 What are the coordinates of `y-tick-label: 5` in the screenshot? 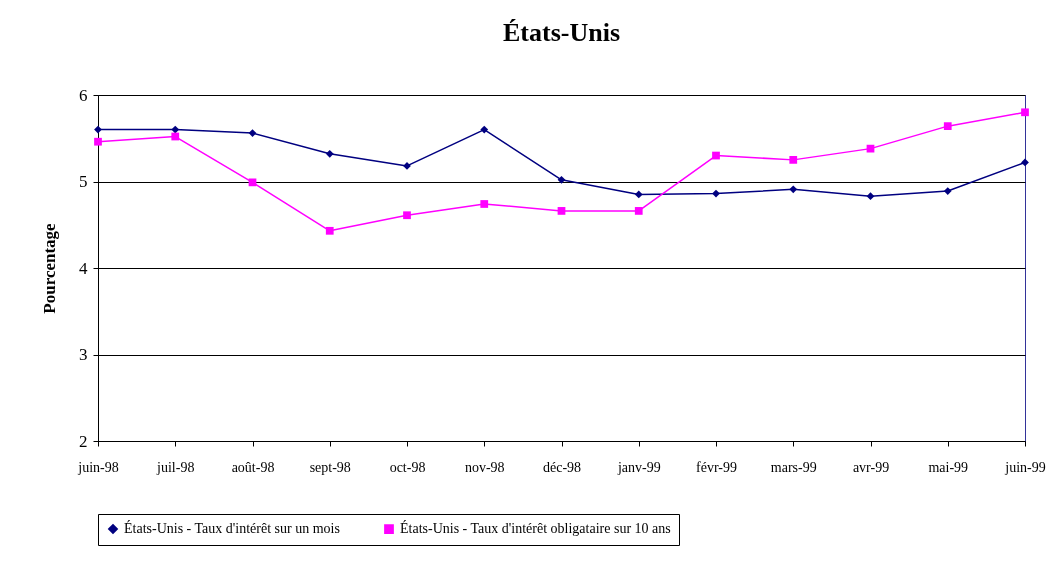 It's located at (83, 181).